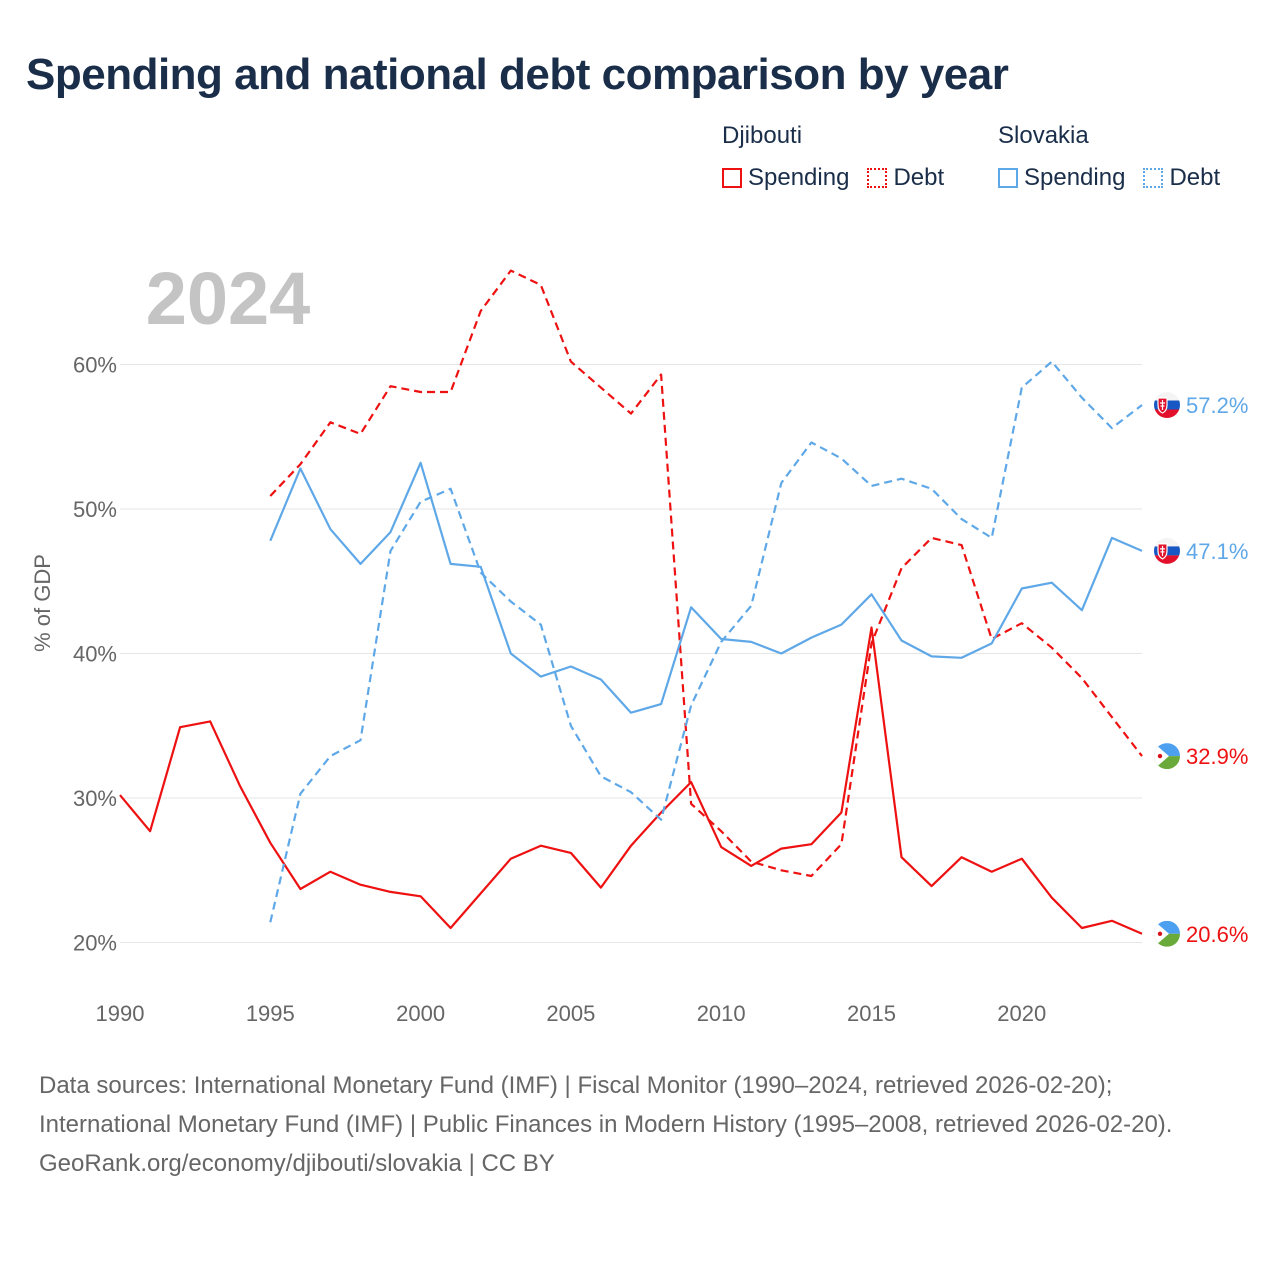 The image size is (1280, 1280). I want to click on x-tick-label: 1995, so click(270, 1013).